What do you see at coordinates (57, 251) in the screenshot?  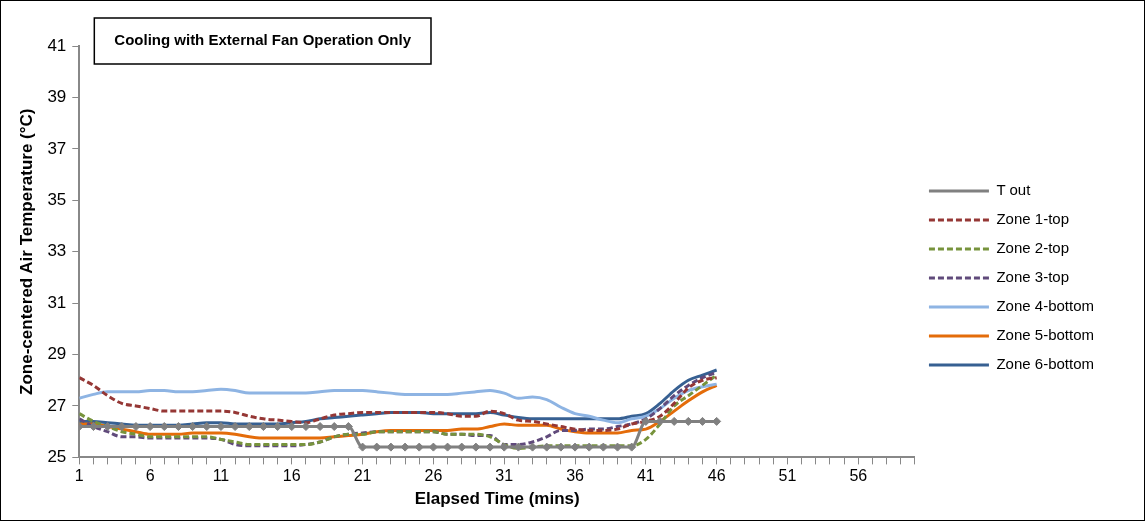 I see `y-tick-label: 33` at bounding box center [57, 251].